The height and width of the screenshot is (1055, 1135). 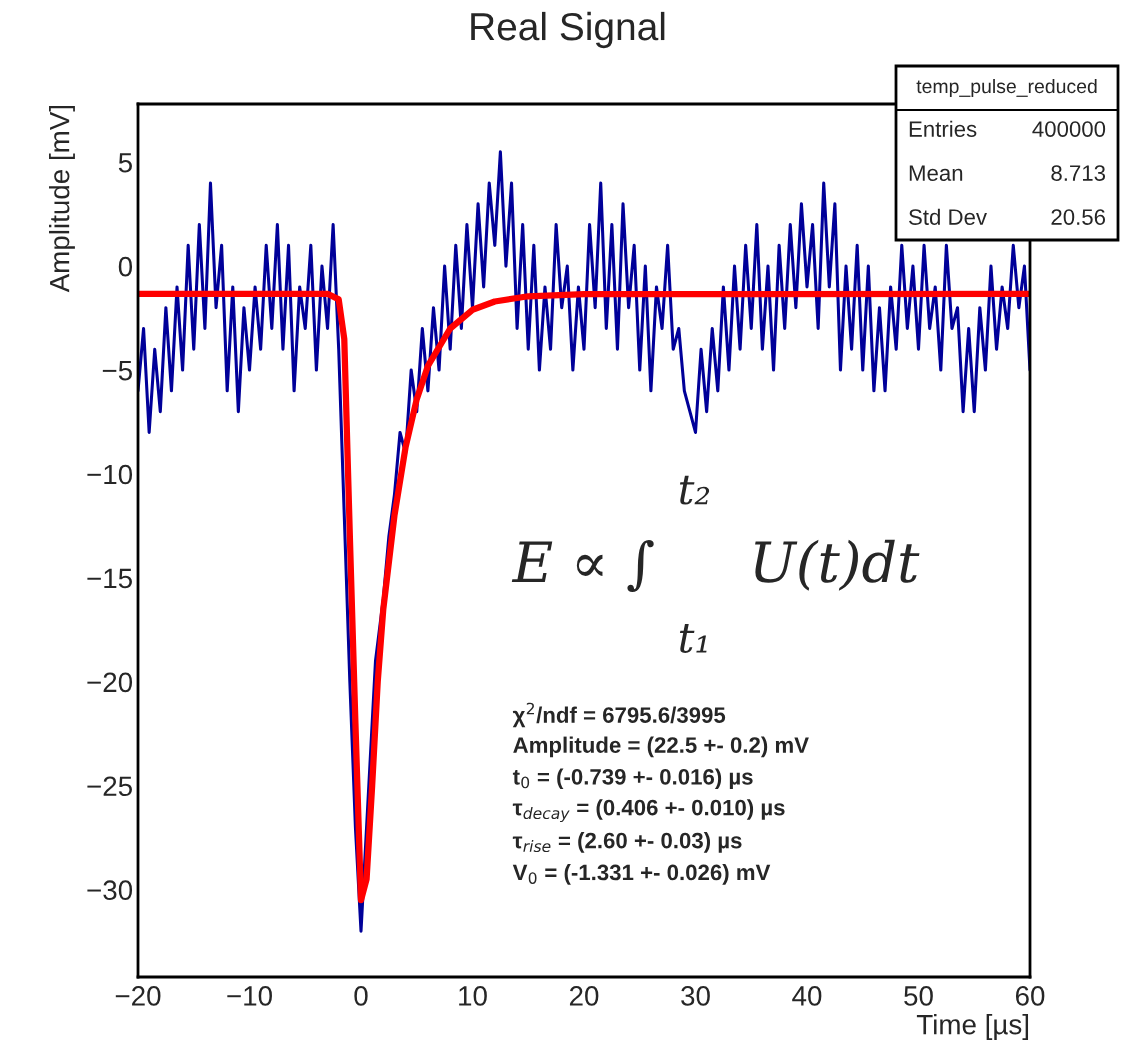 I want to click on text: 20.56, so click(x=1078, y=217).